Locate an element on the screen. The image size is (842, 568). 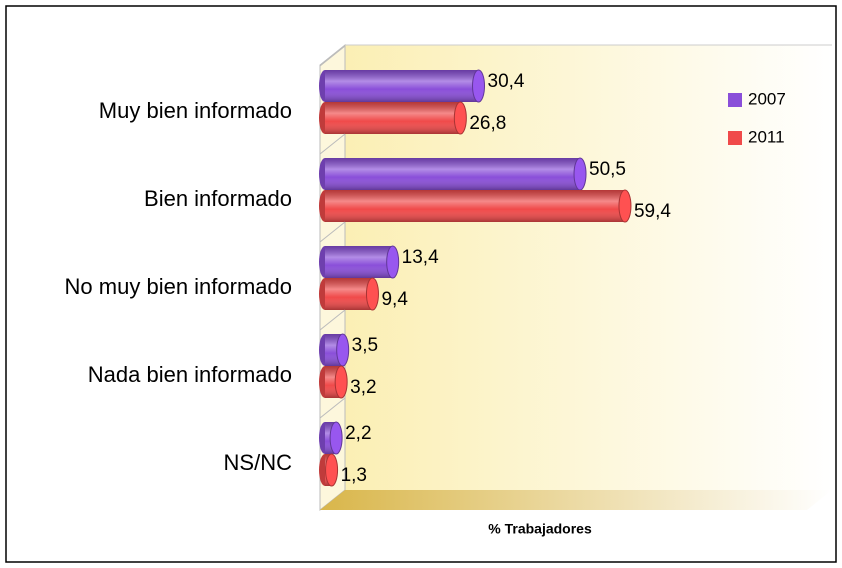
value-label: 50,5 is located at coordinates (607, 169).